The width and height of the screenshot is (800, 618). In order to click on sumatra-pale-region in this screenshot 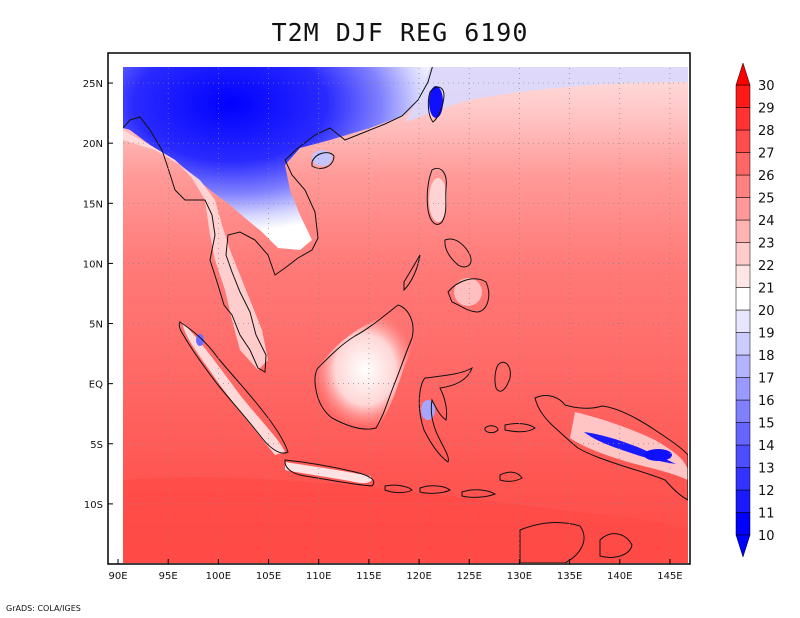, I will do `click(233, 388)`.